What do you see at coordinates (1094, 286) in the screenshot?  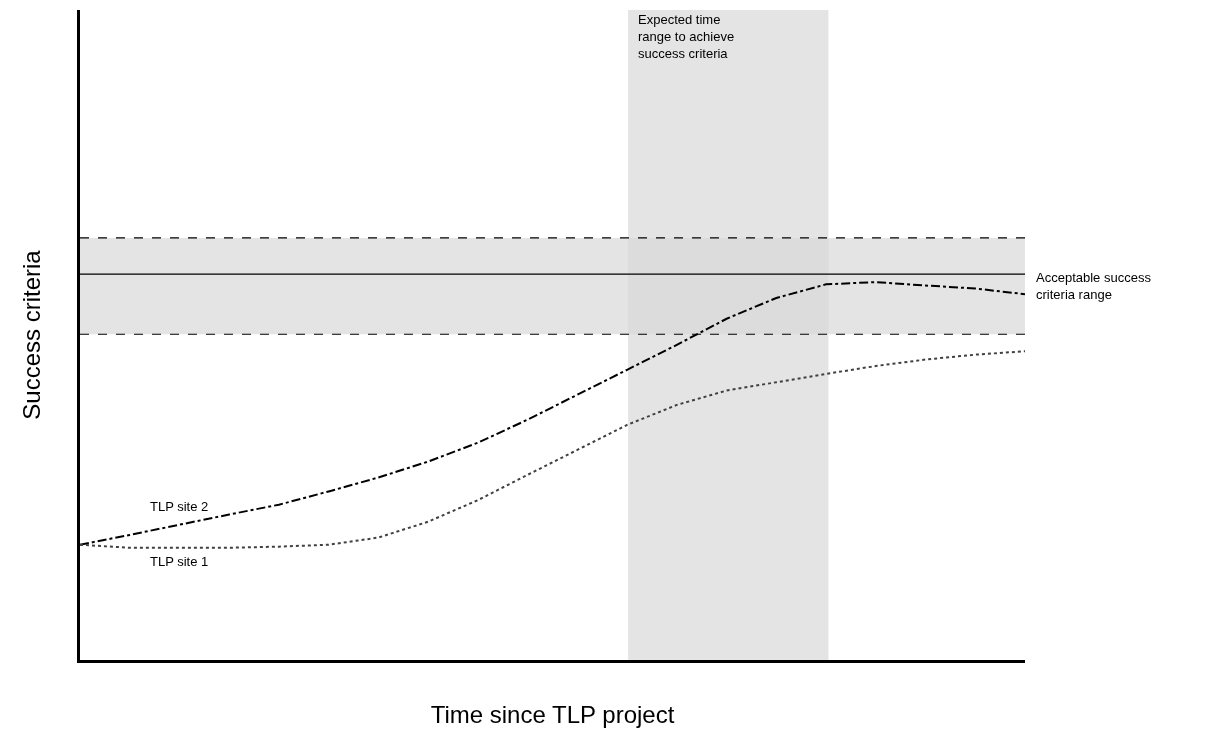 I see `band-label: Acceptable success criteria range` at bounding box center [1094, 286].